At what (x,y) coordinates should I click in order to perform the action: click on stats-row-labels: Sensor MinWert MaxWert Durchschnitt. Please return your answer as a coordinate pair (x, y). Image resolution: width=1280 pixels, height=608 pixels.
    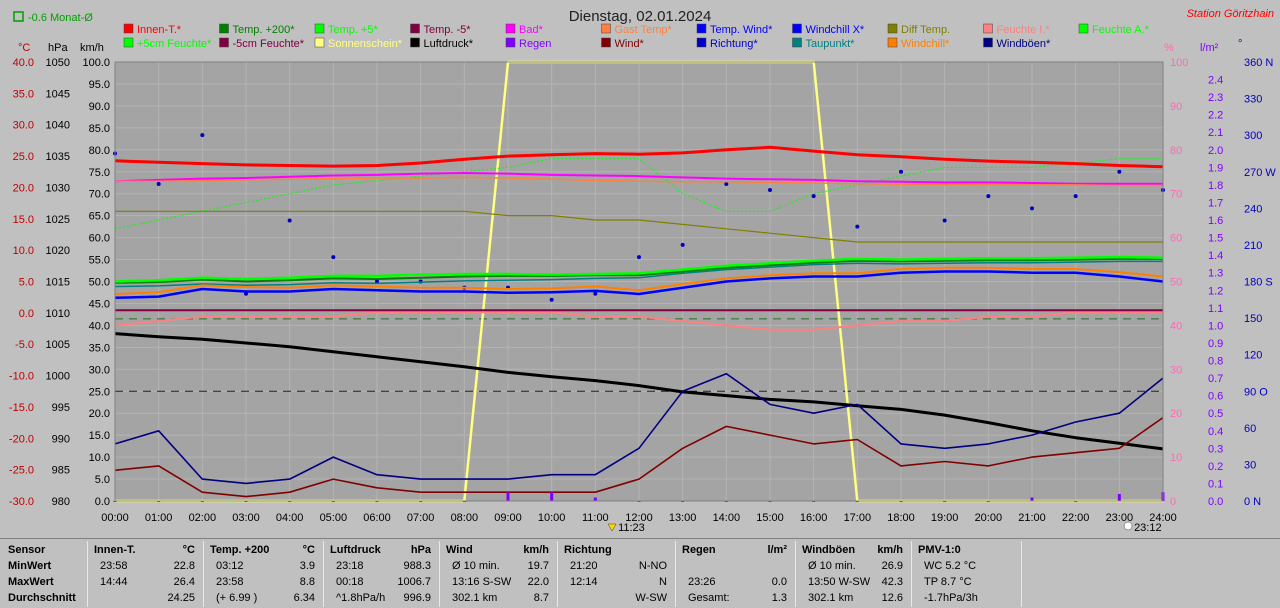
    Looking at the image, I should click on (44, 574).